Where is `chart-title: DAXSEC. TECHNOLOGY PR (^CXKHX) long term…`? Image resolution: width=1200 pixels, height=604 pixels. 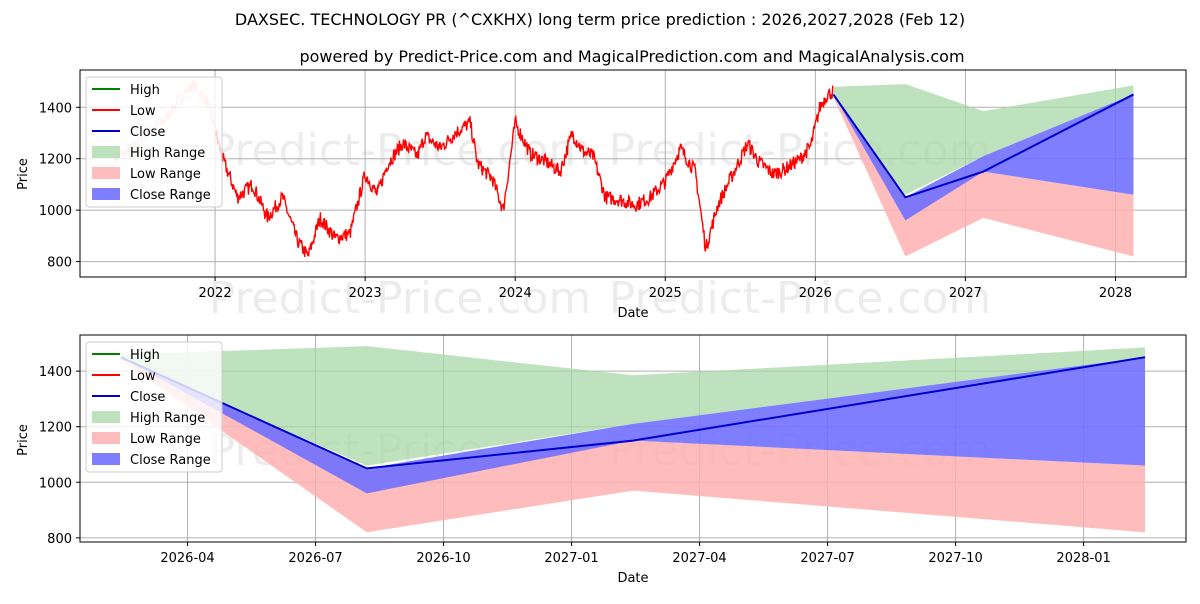 chart-title: DAXSEC. TECHNOLOGY PR (^CXKHX) long term… is located at coordinates (600, 19).